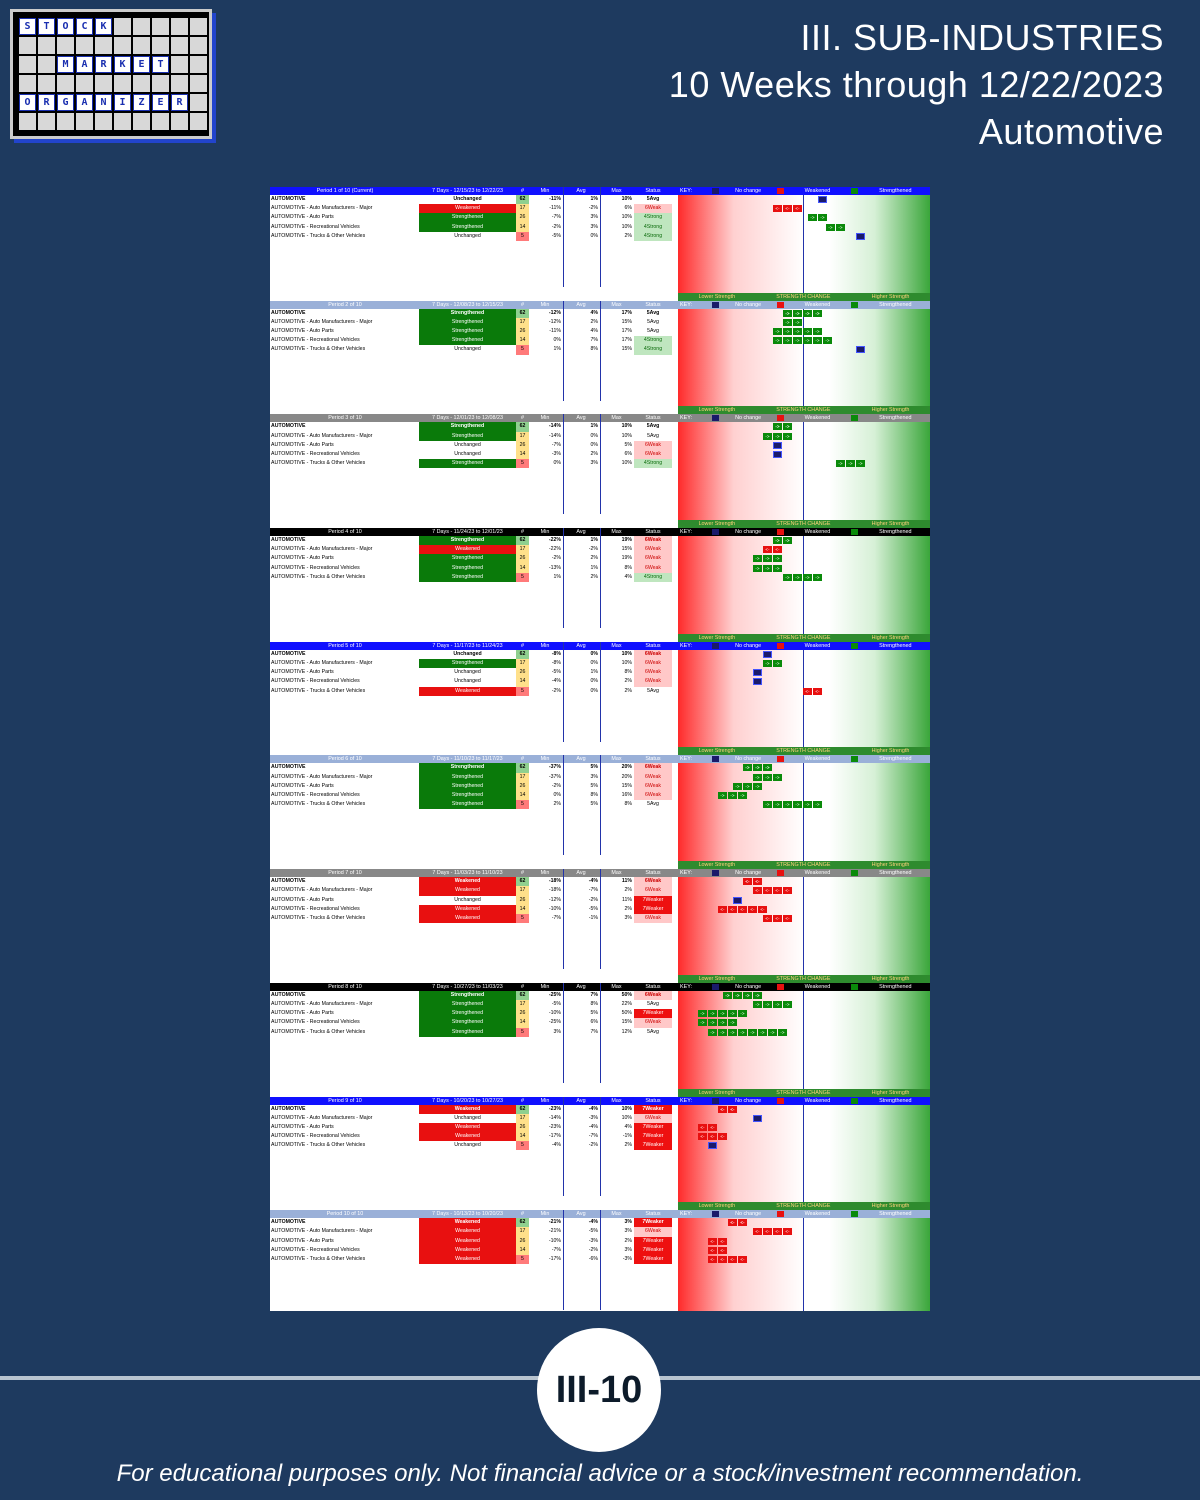 The height and width of the screenshot is (1500, 1200). I want to click on strength-change-chain: <- <-, so click(707, 1127).